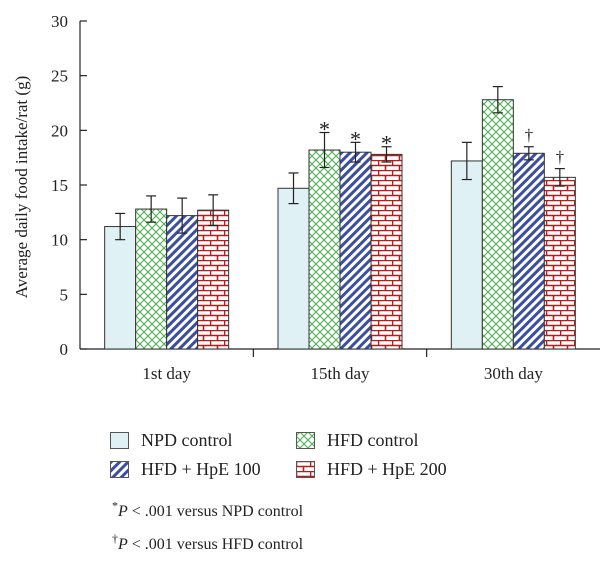 Image resolution: width=606 pixels, height=561 pixels. What do you see at coordinates (208, 509) in the screenshot?
I see `footnote-npd: *P < .001 versus NPD control` at bounding box center [208, 509].